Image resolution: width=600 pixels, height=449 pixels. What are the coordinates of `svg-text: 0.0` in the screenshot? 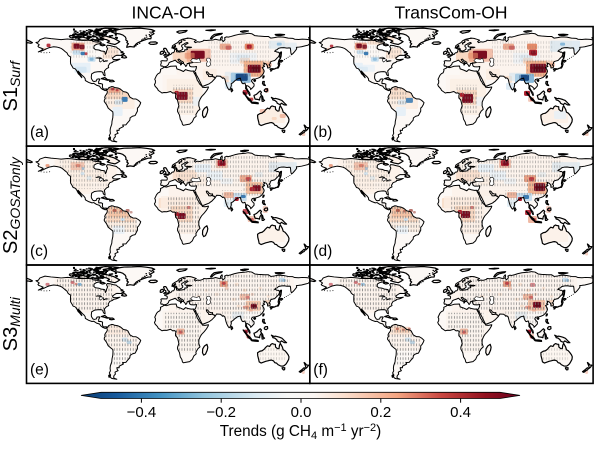 It's located at (301, 412).